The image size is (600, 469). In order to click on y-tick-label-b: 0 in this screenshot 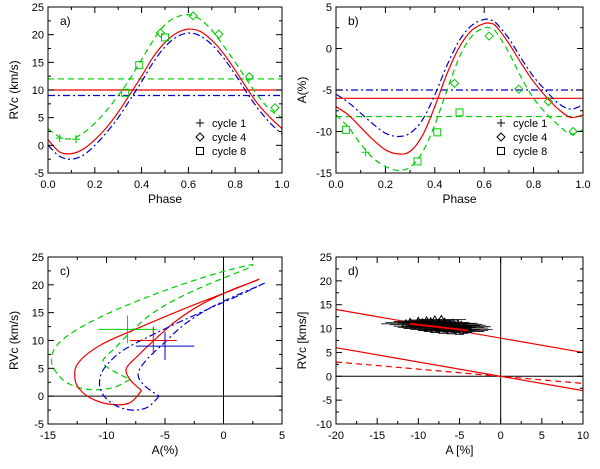, I will do `click(329, 50)`.